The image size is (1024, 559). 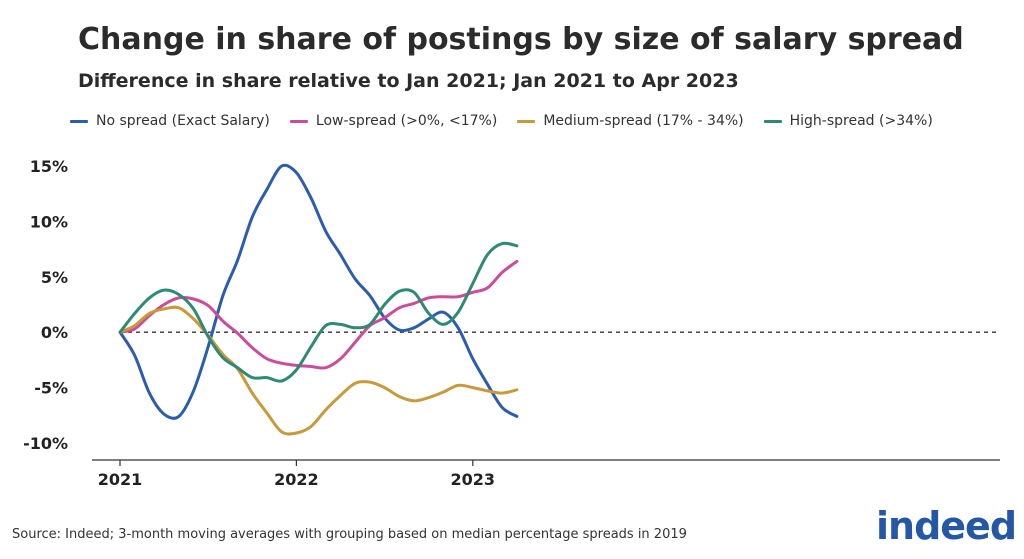 I want to click on y-tick-label: -10%, so click(x=45, y=443).